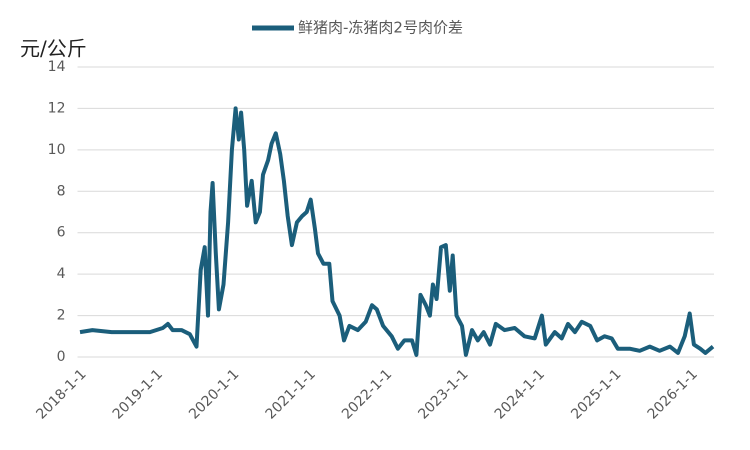 Image resolution: width=750 pixels, height=450 pixels. I want to click on x-tick-label: 2021-1-1, so click(291, 394).